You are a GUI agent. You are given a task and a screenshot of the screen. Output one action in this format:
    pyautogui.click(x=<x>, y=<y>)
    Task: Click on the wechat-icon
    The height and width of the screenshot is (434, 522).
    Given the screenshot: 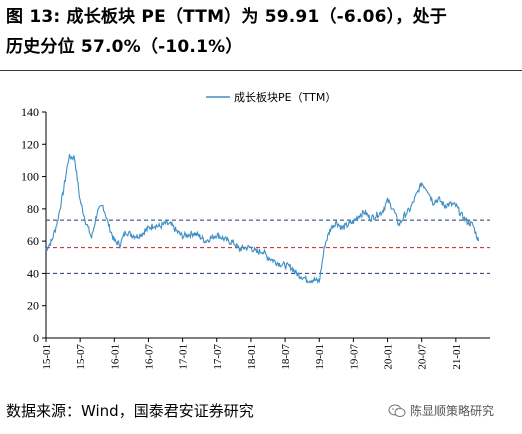 What is the action you would take?
    pyautogui.click(x=397, y=410)
    